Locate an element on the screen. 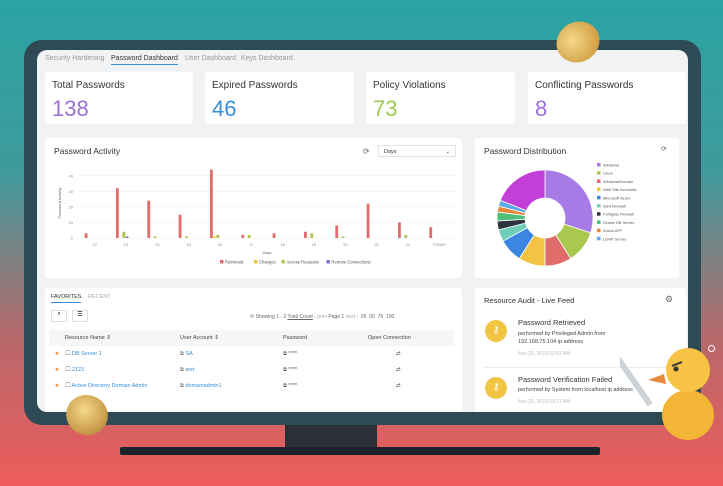  feed-time: Nov 23, 2023 03:57 AM is located at coordinates (544, 354).